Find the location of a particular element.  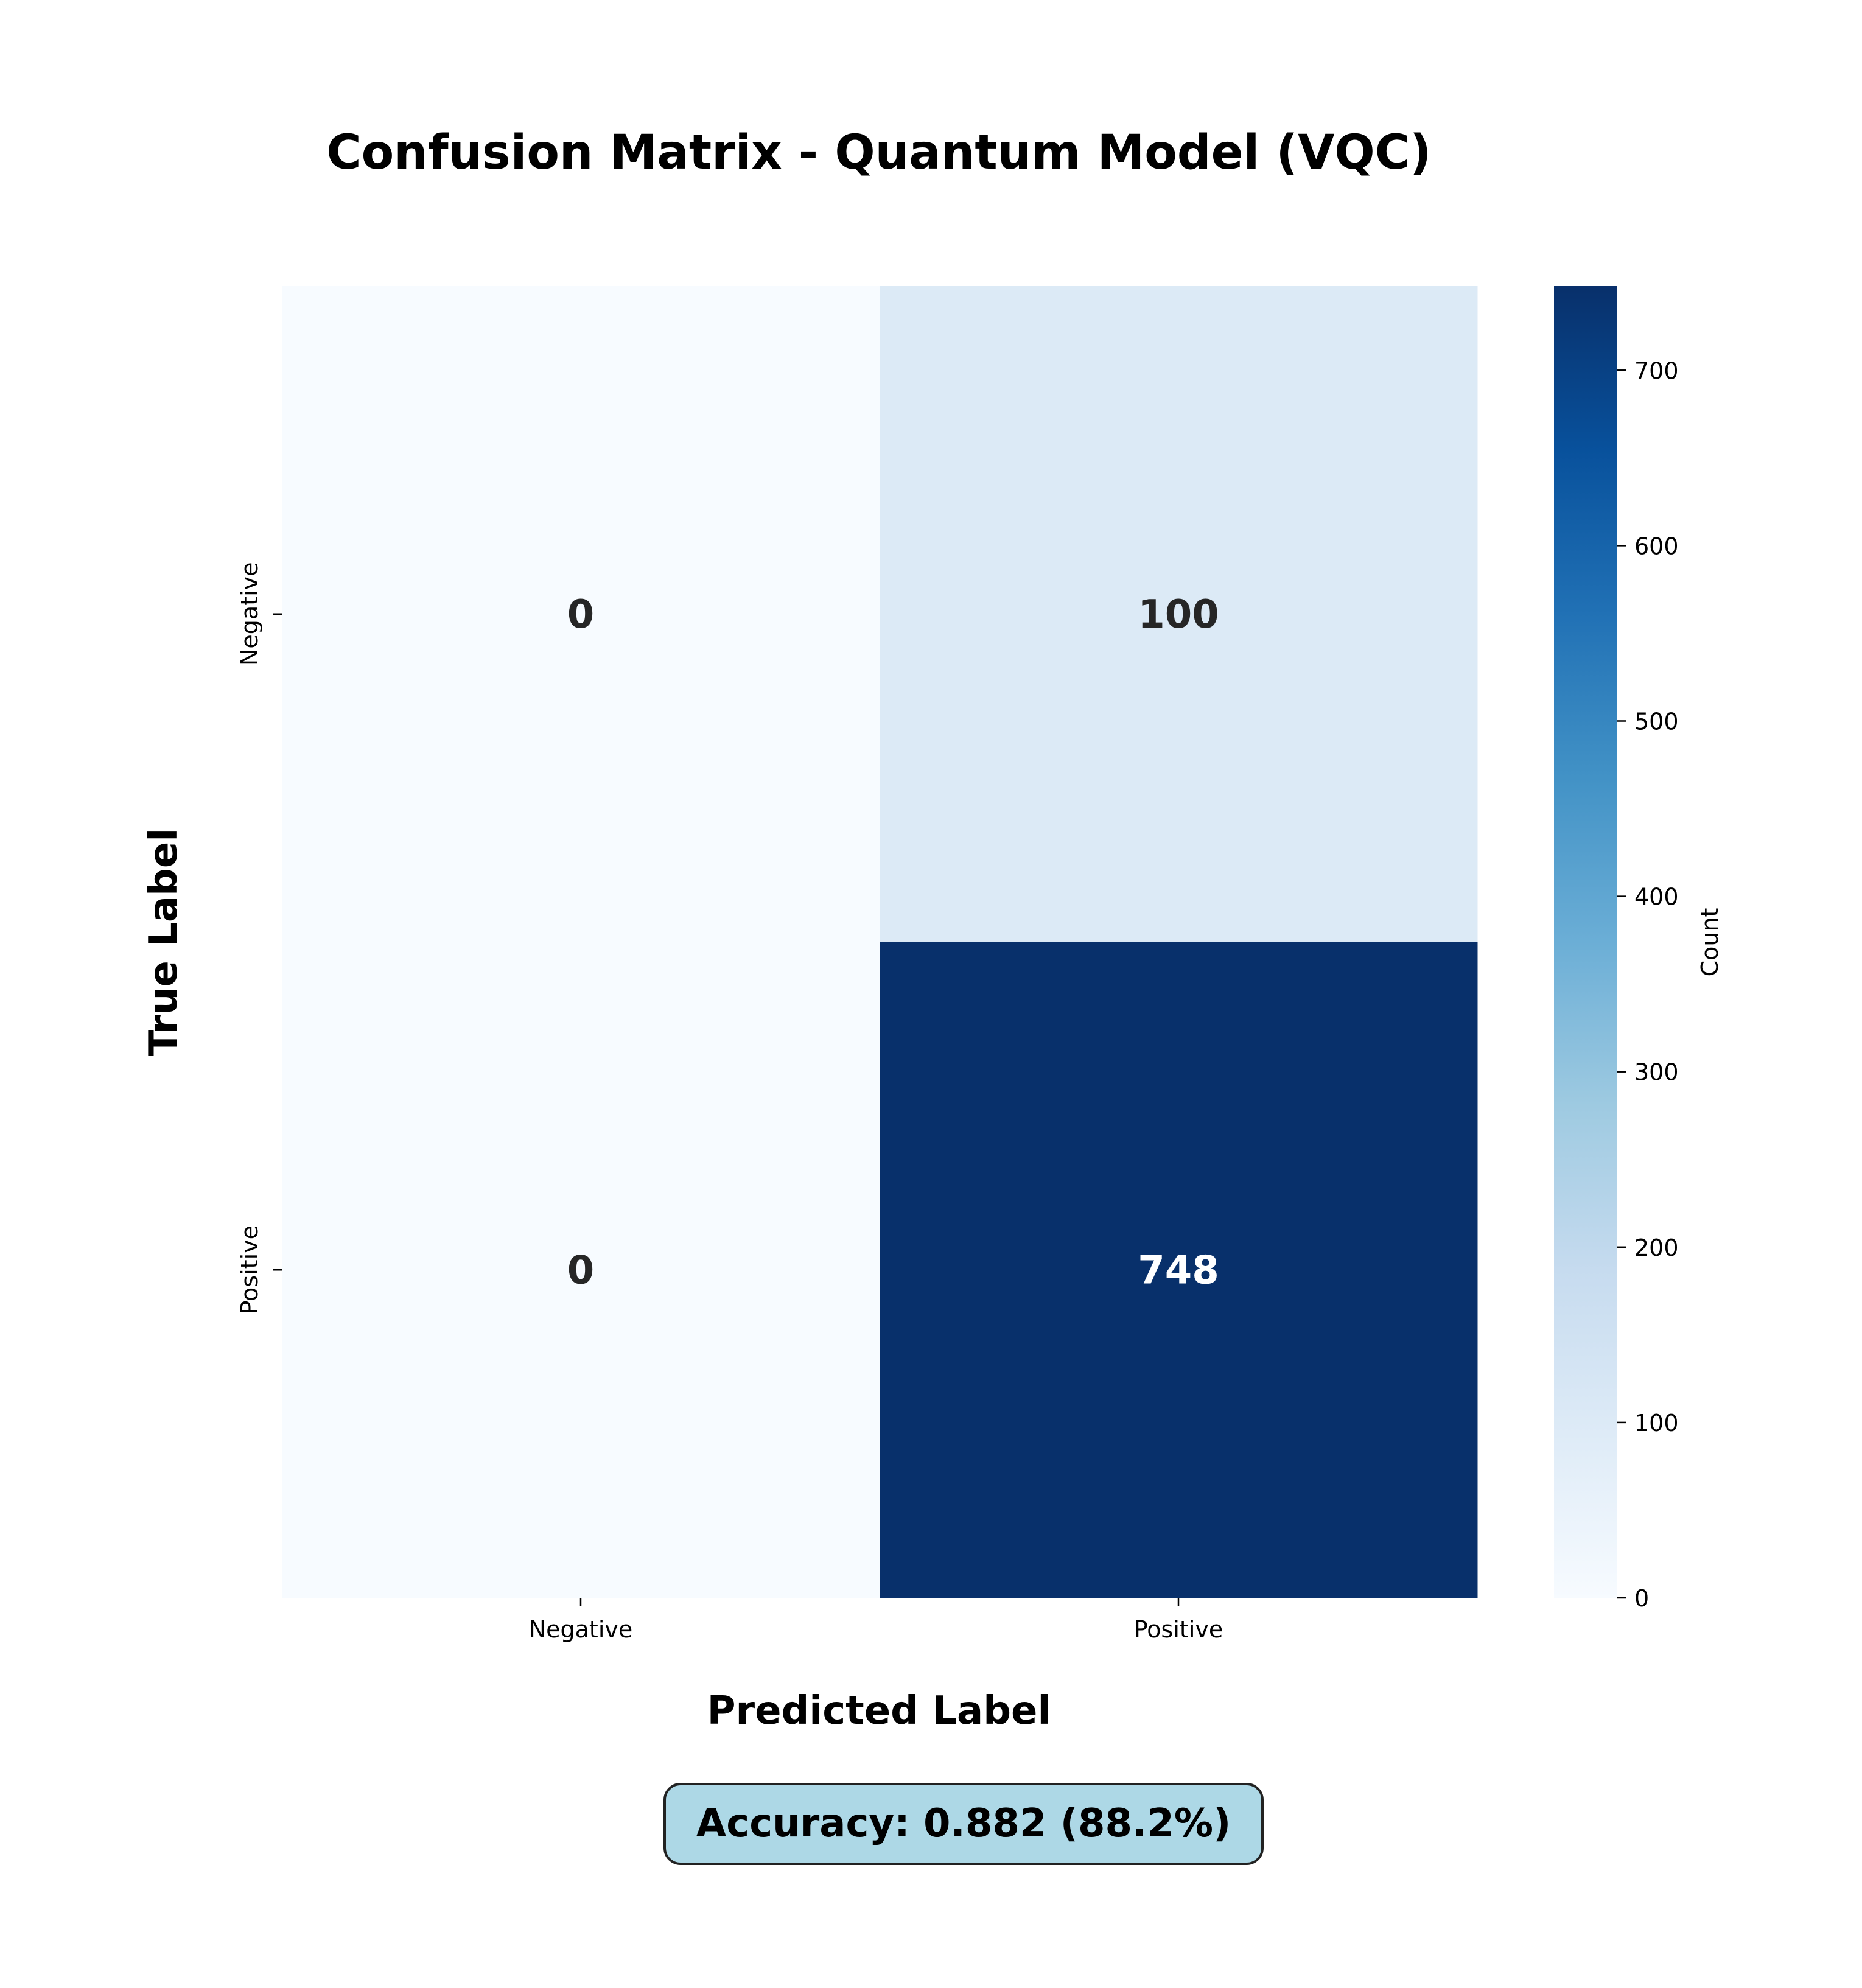

accuracy-box is located at coordinates (963, 1824).